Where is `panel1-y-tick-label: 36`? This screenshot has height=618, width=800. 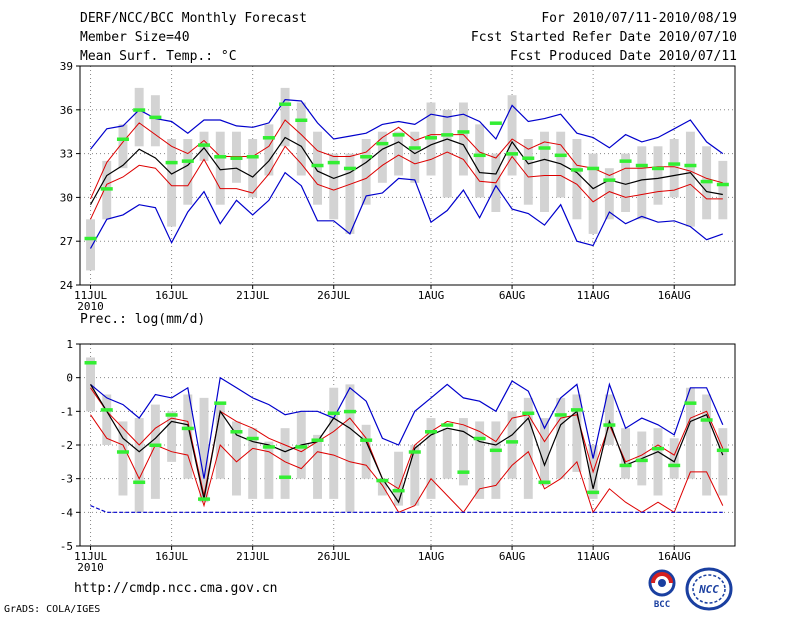
panel1-y-tick-label: 36 is located at coordinates (66, 110).